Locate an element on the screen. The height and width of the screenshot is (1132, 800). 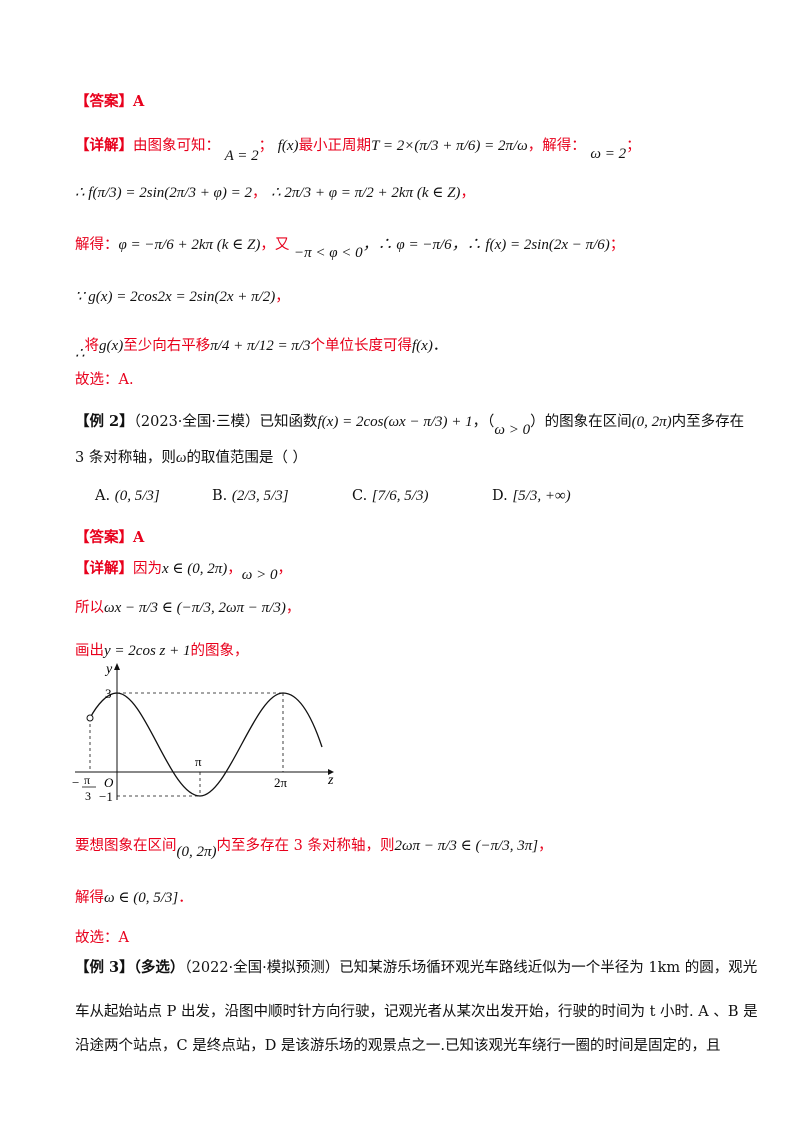
question-text: ，（ is located at coordinates (483, 422).